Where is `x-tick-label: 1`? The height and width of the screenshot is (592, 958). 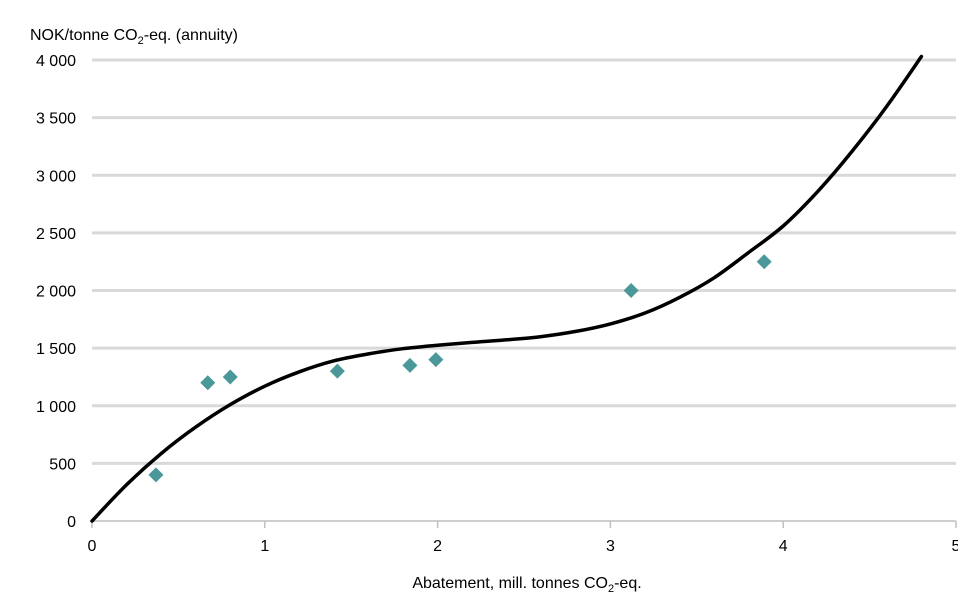
x-tick-label: 1 is located at coordinates (264, 546).